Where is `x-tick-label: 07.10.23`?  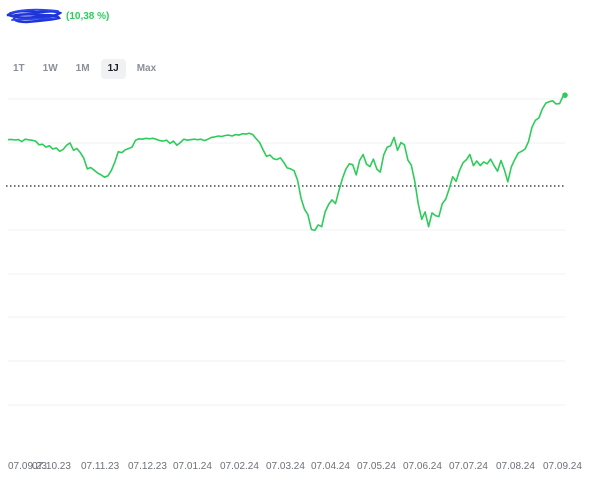
x-tick-label: 07.10.23 is located at coordinates (51, 466).